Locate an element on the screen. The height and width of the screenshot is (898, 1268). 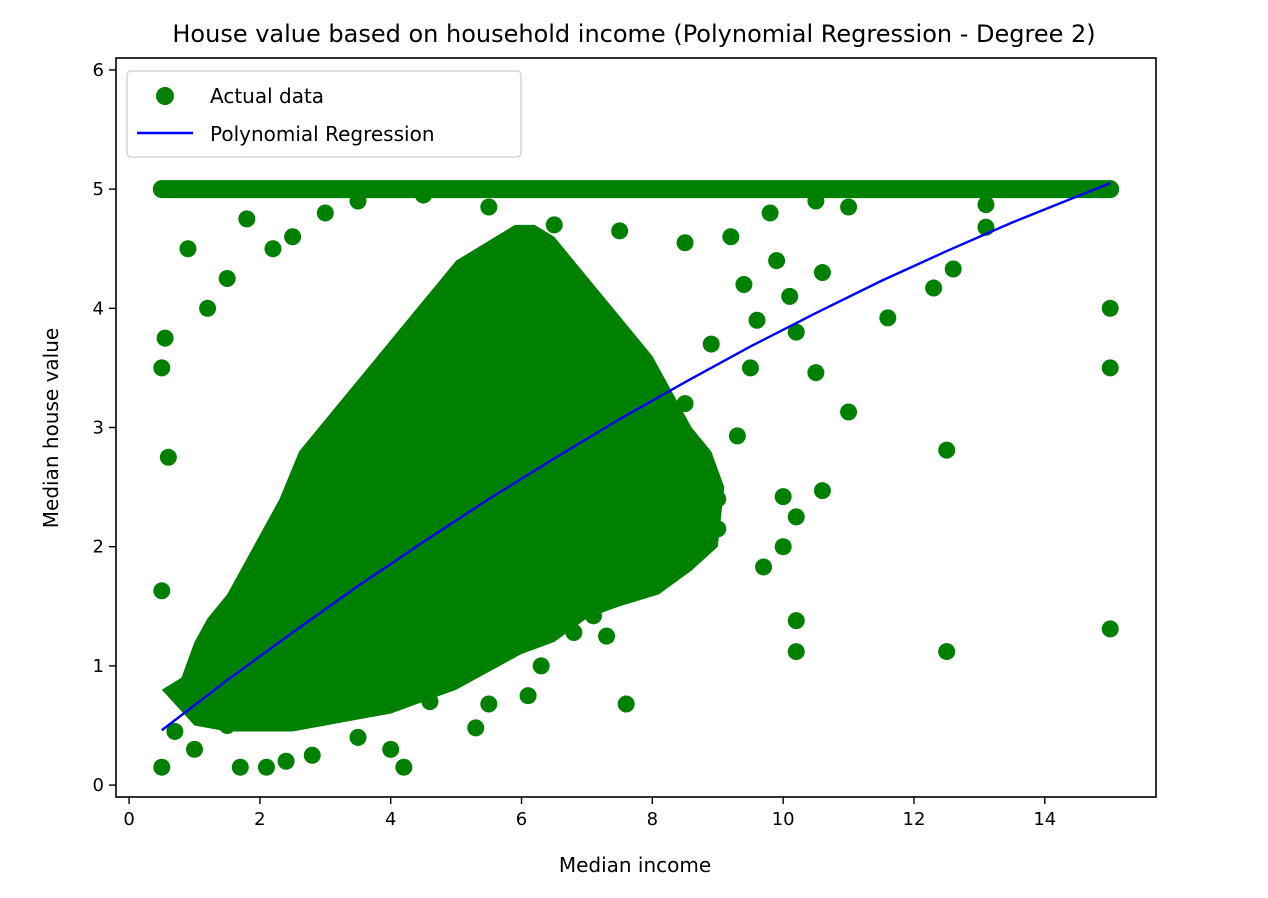
x-tick-label: 4 is located at coordinates (390, 819).